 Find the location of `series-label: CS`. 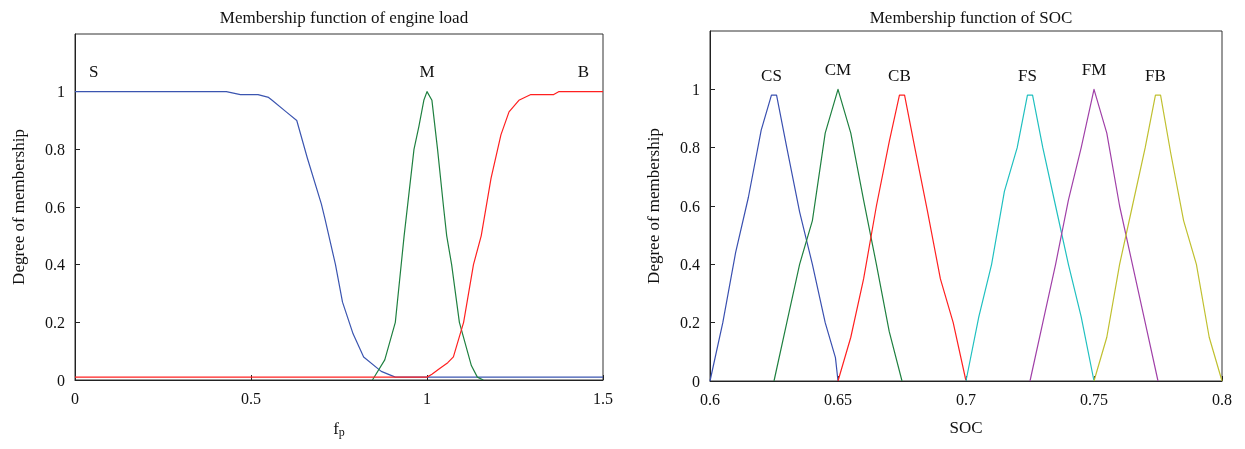

series-label: CS is located at coordinates (771, 75).